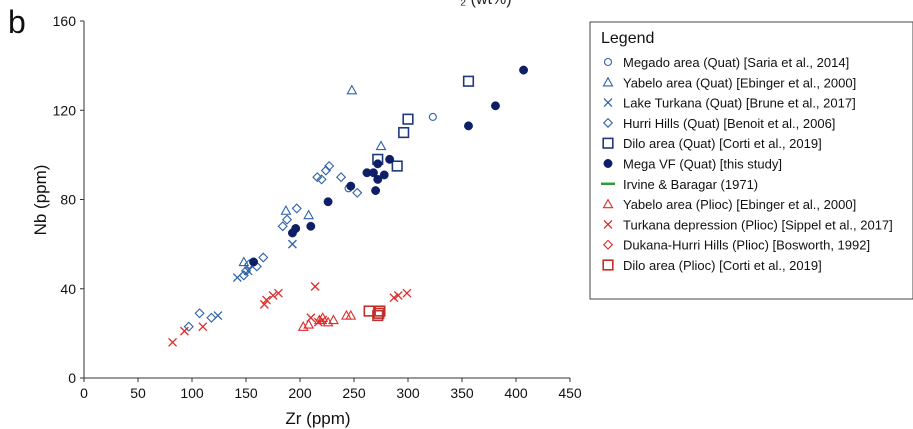 Image resolution: width=913 pixels, height=429 pixels. What do you see at coordinates (690, 184) in the screenshot?
I see `legend-label: Irvine & Baragar (1971)` at bounding box center [690, 184].